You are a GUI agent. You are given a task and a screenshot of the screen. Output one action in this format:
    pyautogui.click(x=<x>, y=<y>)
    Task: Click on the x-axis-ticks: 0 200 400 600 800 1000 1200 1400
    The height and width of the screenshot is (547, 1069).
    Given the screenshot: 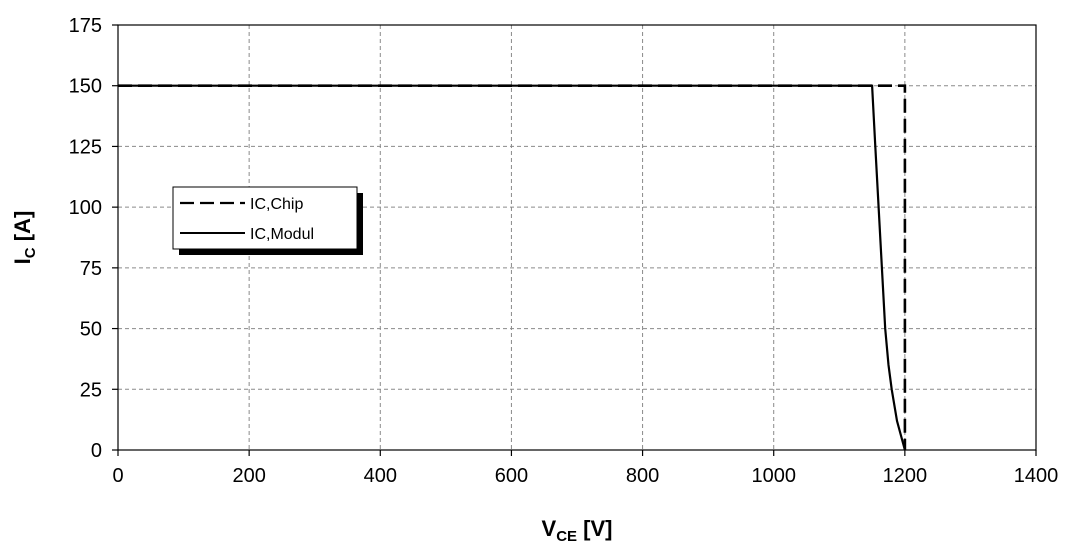 What is the action you would take?
    pyautogui.click(x=585, y=468)
    